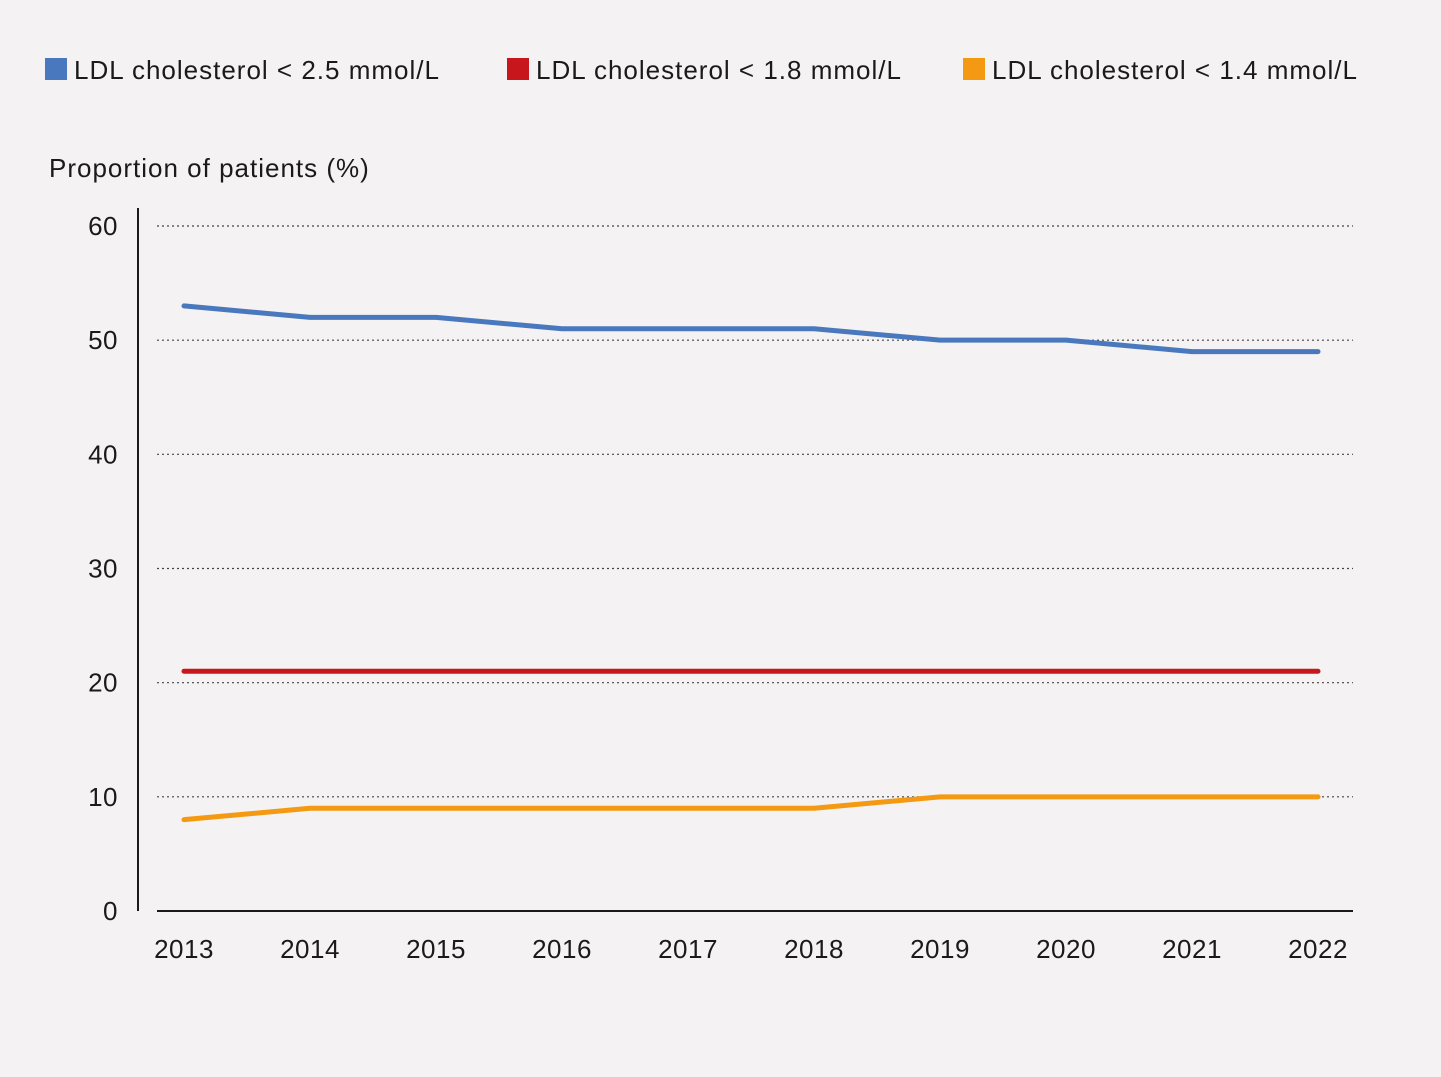  What do you see at coordinates (103, 226) in the screenshot?
I see `y-tick-label: 60` at bounding box center [103, 226].